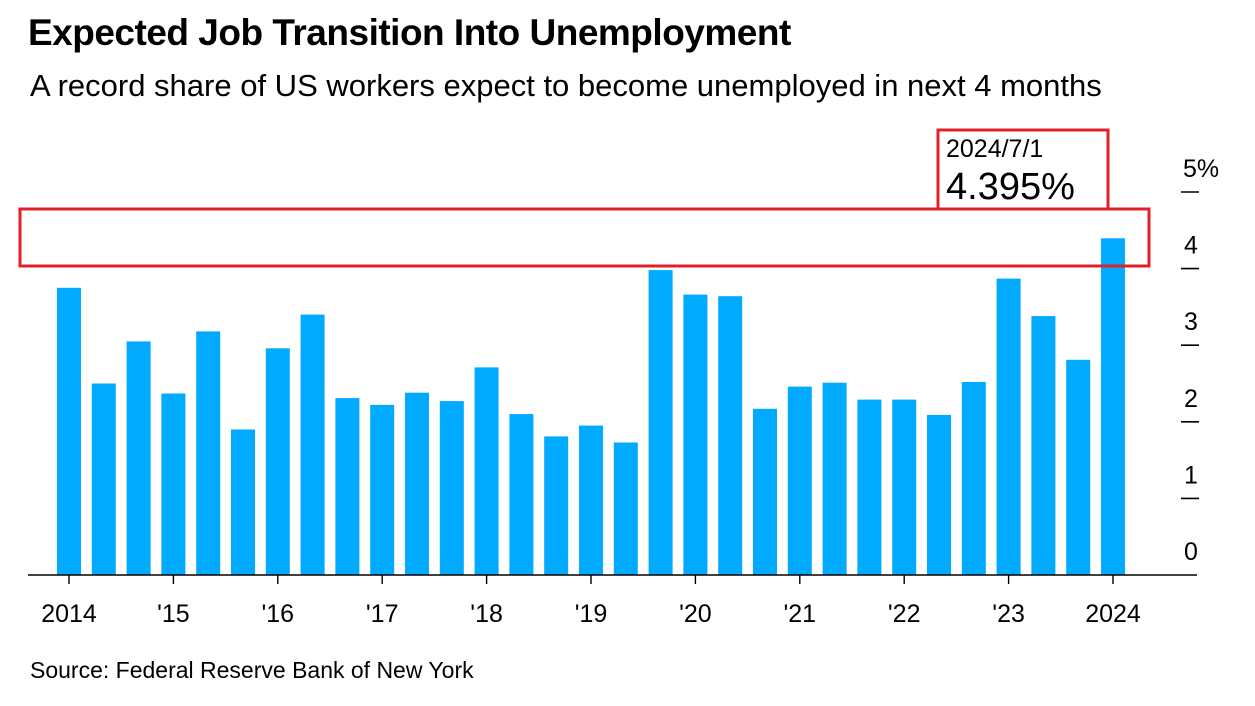 The height and width of the screenshot is (706, 1255). What do you see at coordinates (800, 614) in the screenshot?
I see `x-tick-label: '21` at bounding box center [800, 614].